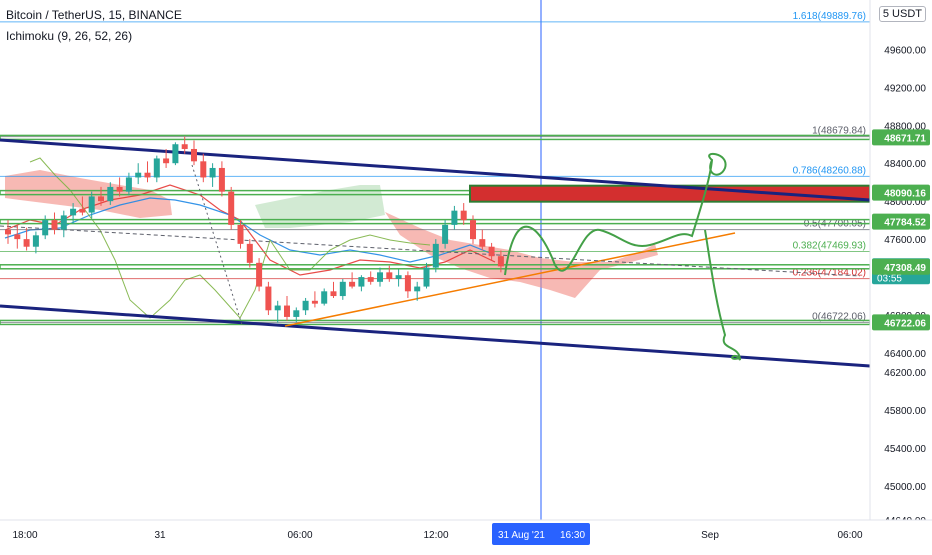 This screenshot has width=932, height=555. Describe the element at coordinates (885, 14) in the screenshot. I see `currency-prefix: 5` at that location.